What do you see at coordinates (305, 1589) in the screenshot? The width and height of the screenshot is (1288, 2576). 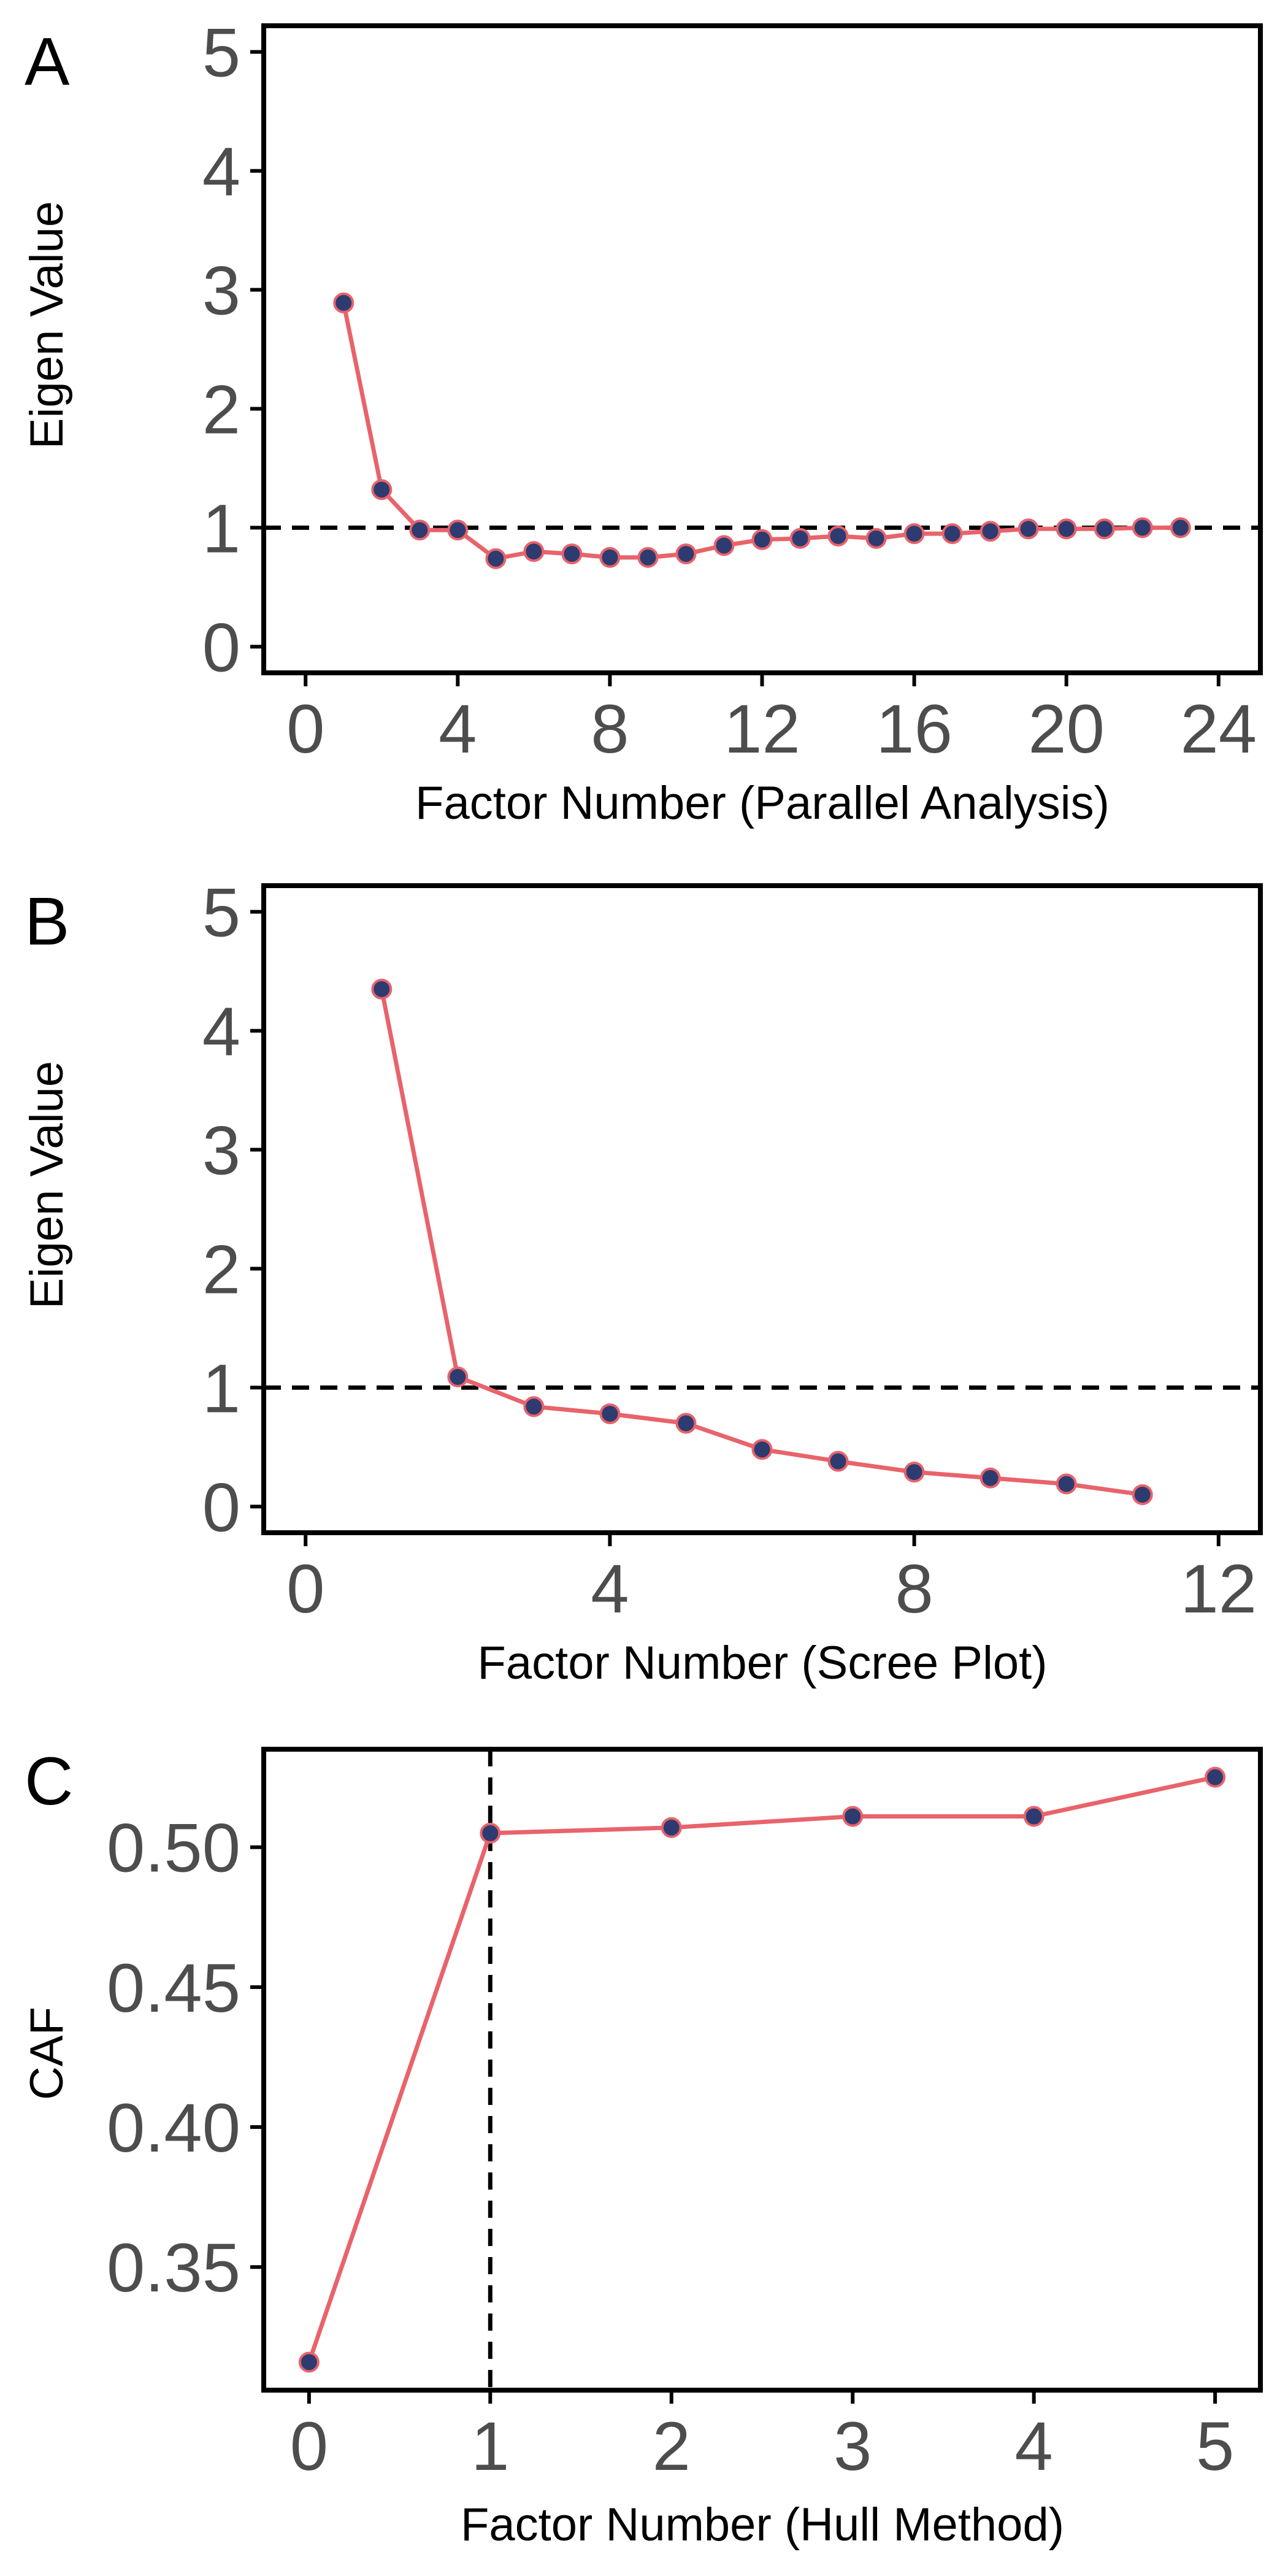 I see `panel-b-x-tick-label: 0` at bounding box center [305, 1589].